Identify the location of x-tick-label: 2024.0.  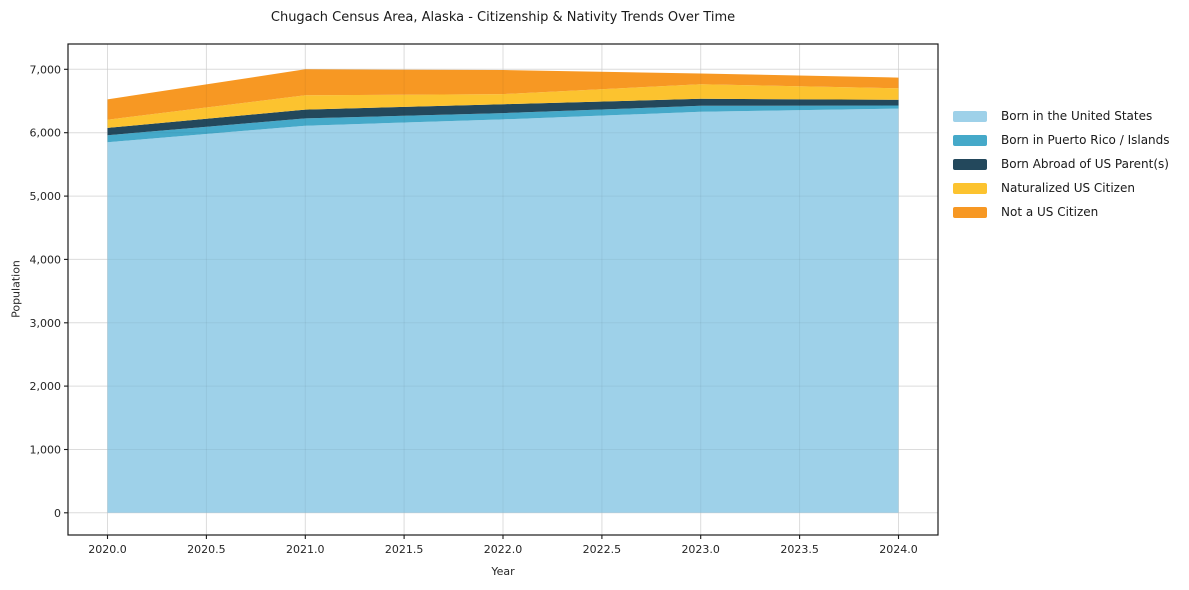
(898, 549).